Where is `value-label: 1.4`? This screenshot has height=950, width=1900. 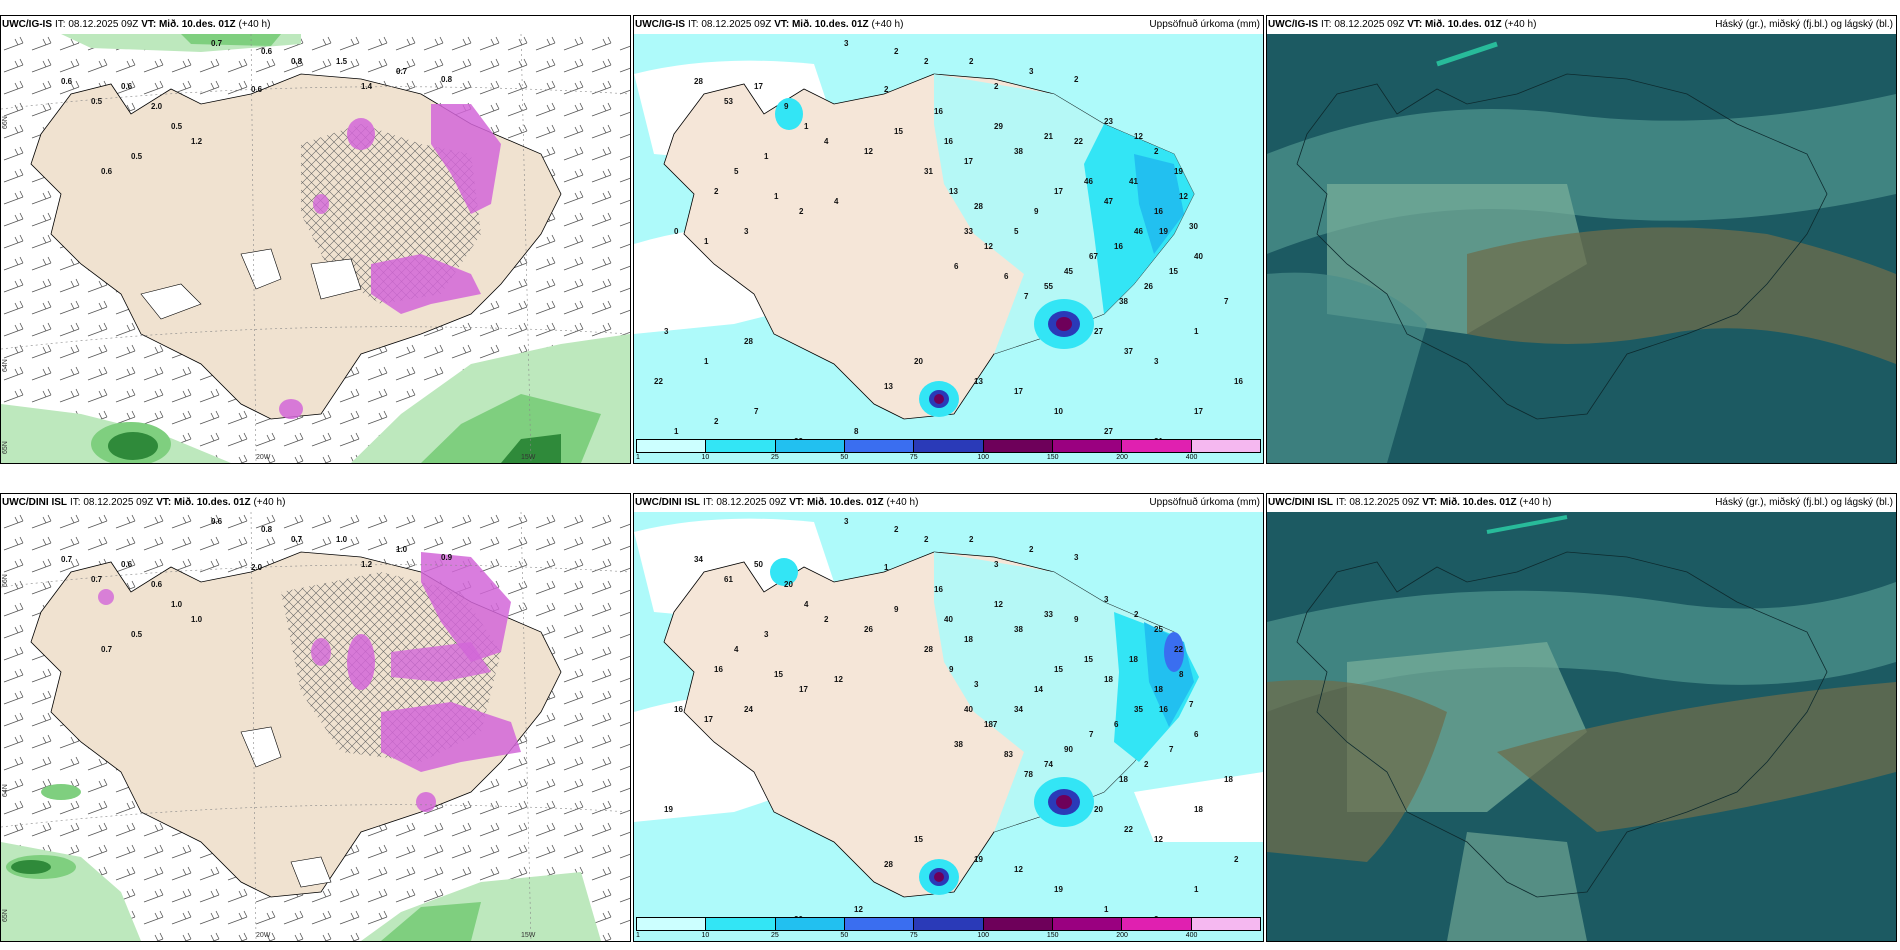
value-label: 1.4 is located at coordinates (367, 86).